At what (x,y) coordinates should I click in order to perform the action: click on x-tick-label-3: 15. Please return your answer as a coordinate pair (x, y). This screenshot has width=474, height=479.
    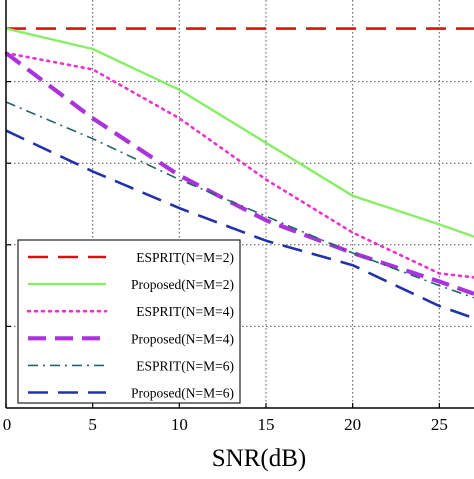
    Looking at the image, I should click on (266, 424).